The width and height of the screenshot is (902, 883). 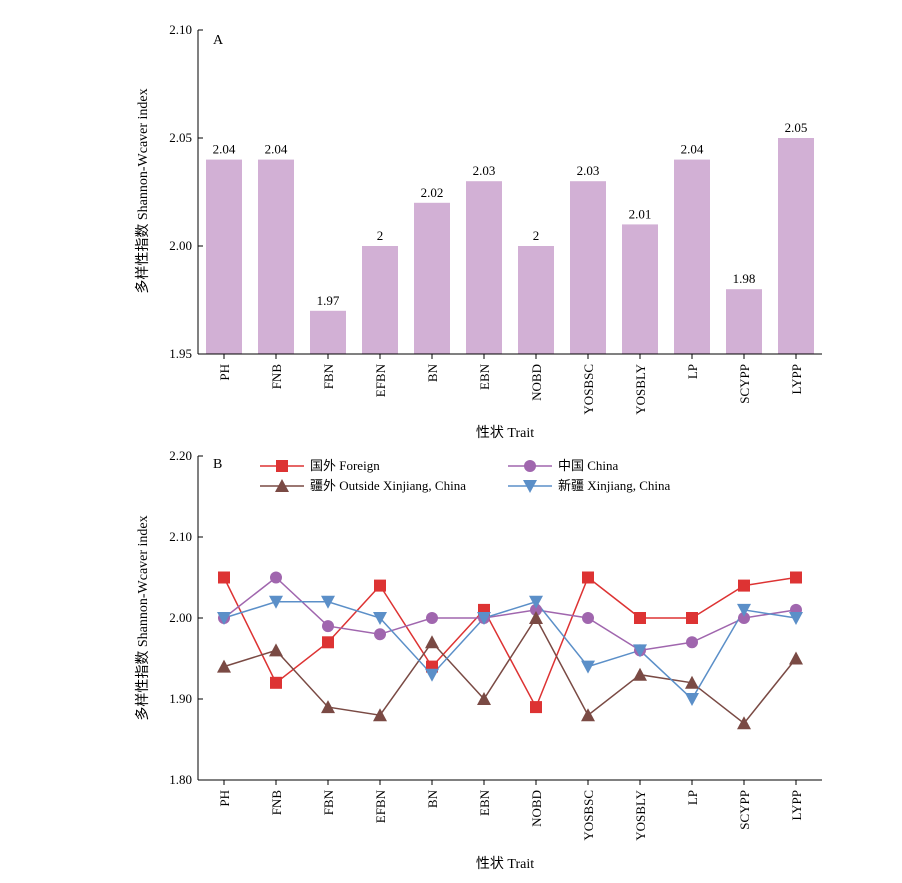 What do you see at coordinates (380, 235) in the screenshot?
I see `value-label-efbn: 2` at bounding box center [380, 235].